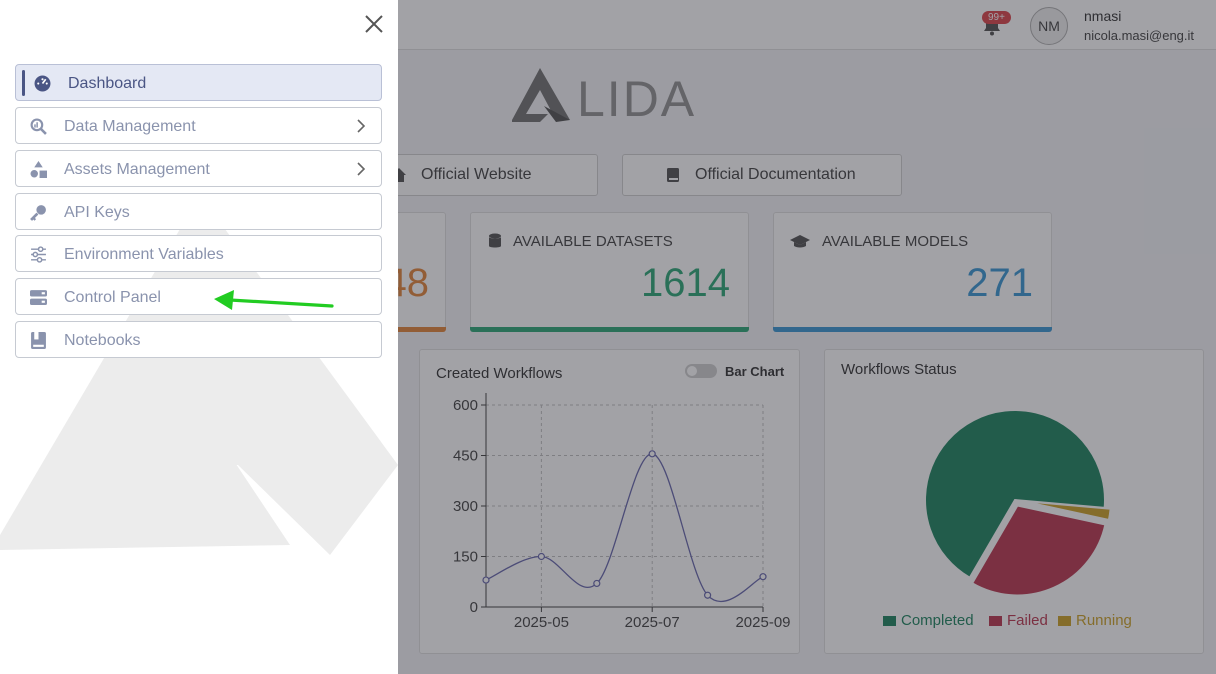  I want to click on sliders-icon, so click(38, 254).